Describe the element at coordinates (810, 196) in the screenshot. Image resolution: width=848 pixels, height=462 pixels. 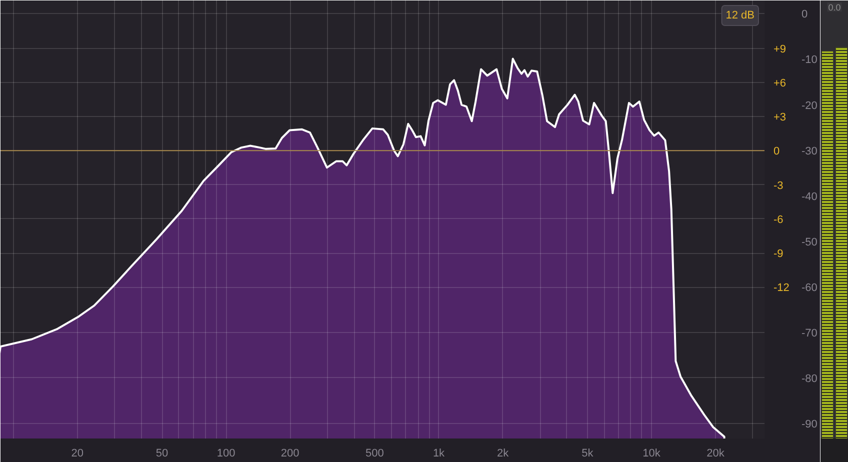
I see `y-tick-label: -40` at that location.